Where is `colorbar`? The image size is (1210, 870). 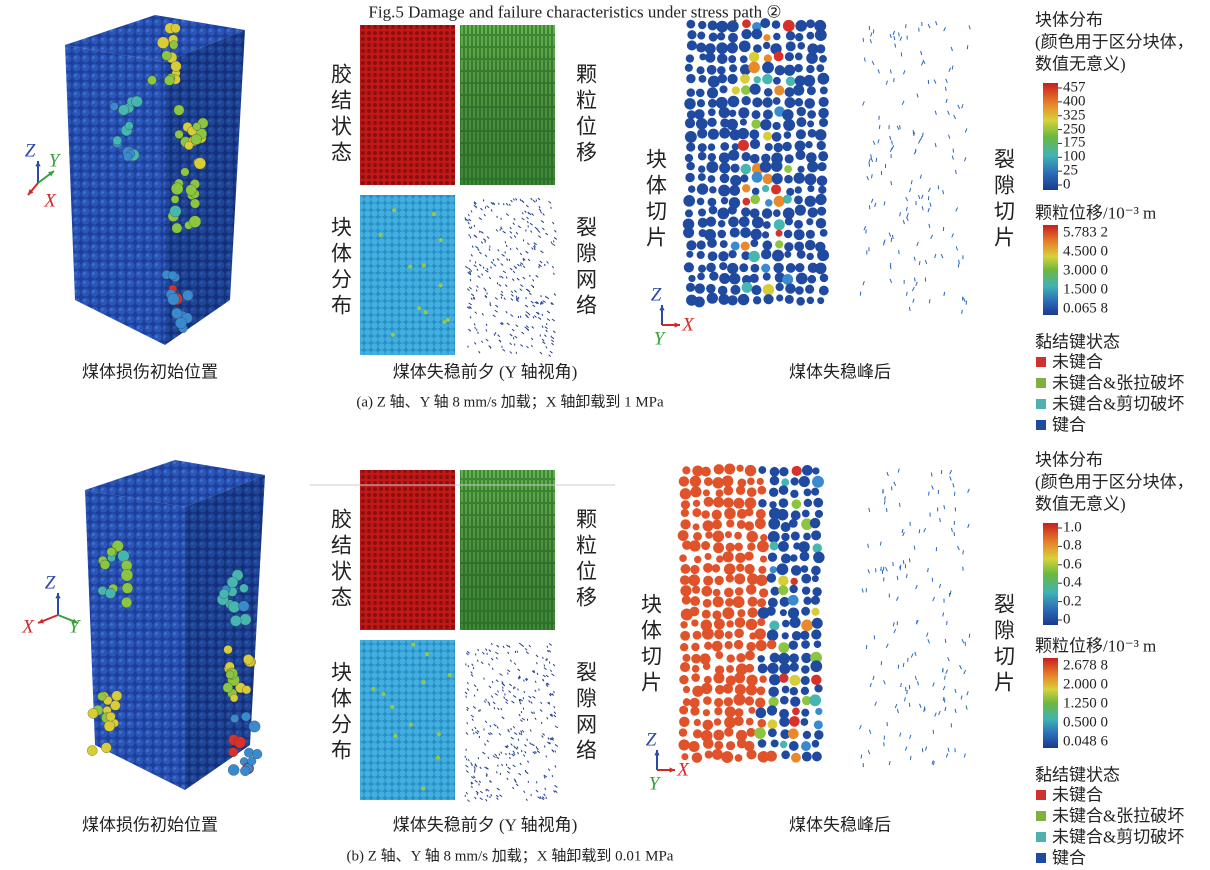 colorbar is located at coordinates (1050, 270).